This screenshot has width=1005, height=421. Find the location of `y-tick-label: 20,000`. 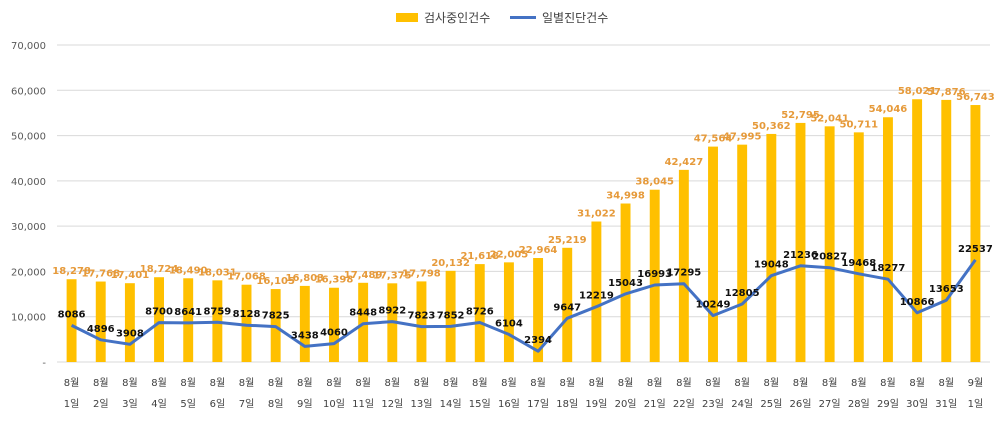

y-tick-label: 20,000 is located at coordinates (28, 272).